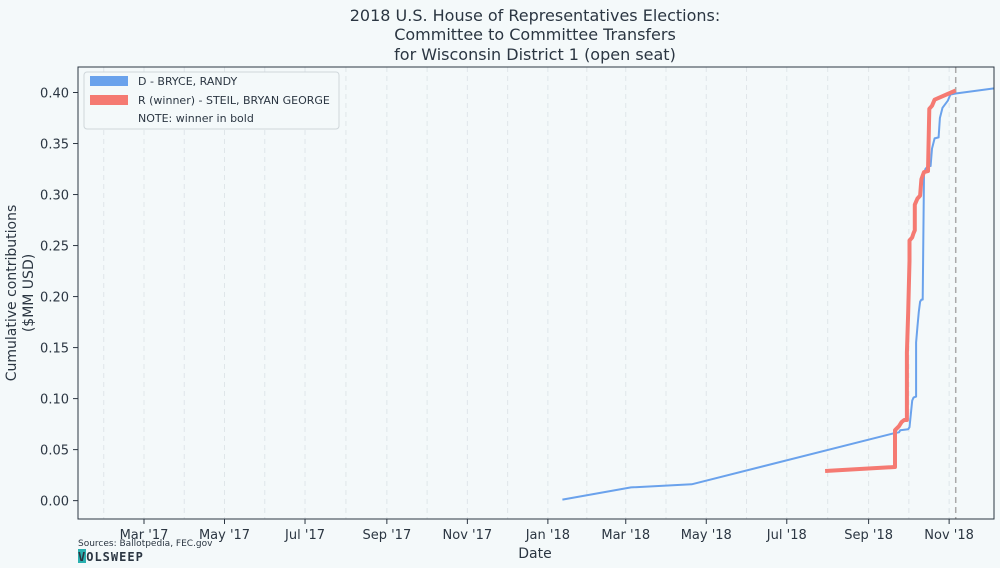 The width and height of the screenshot is (1000, 568). I want to click on x-tick-label: Mar '18, so click(625, 535).